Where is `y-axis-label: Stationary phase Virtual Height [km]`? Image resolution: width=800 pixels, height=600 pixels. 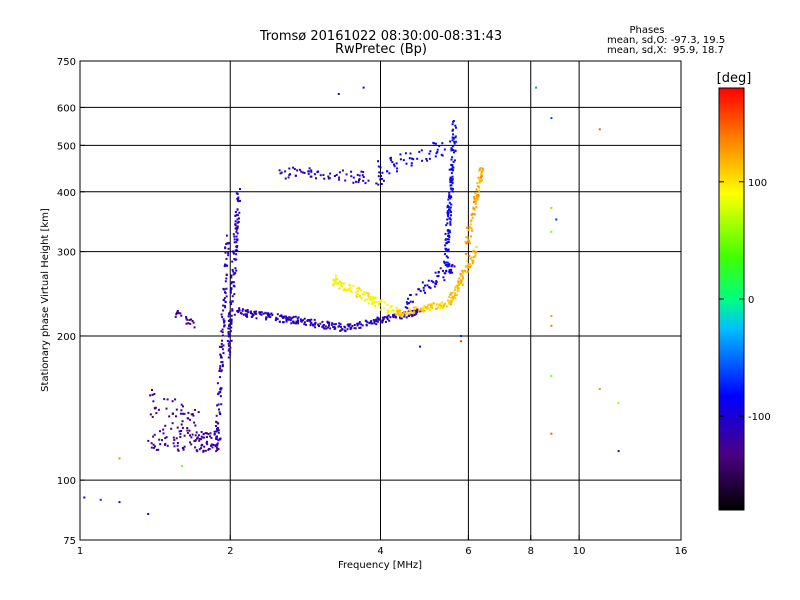 y-axis-label: Stationary phase Virtual Height [km] is located at coordinates (45, 300).